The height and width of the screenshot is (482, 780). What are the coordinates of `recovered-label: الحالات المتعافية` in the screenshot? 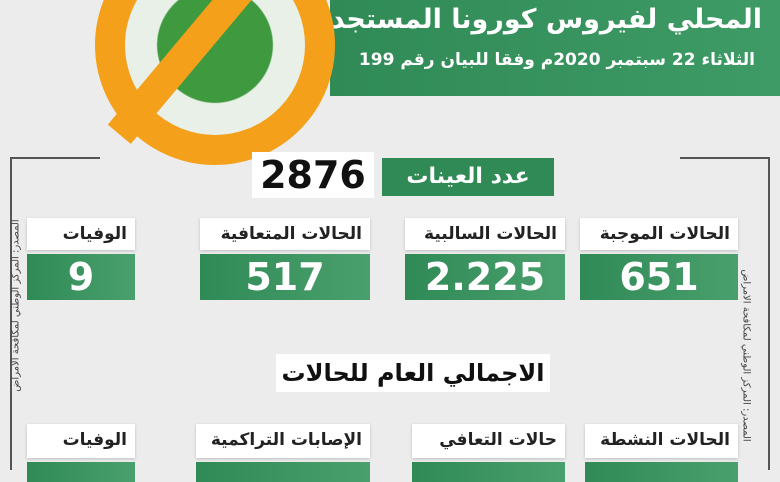 It's located at (285, 234).